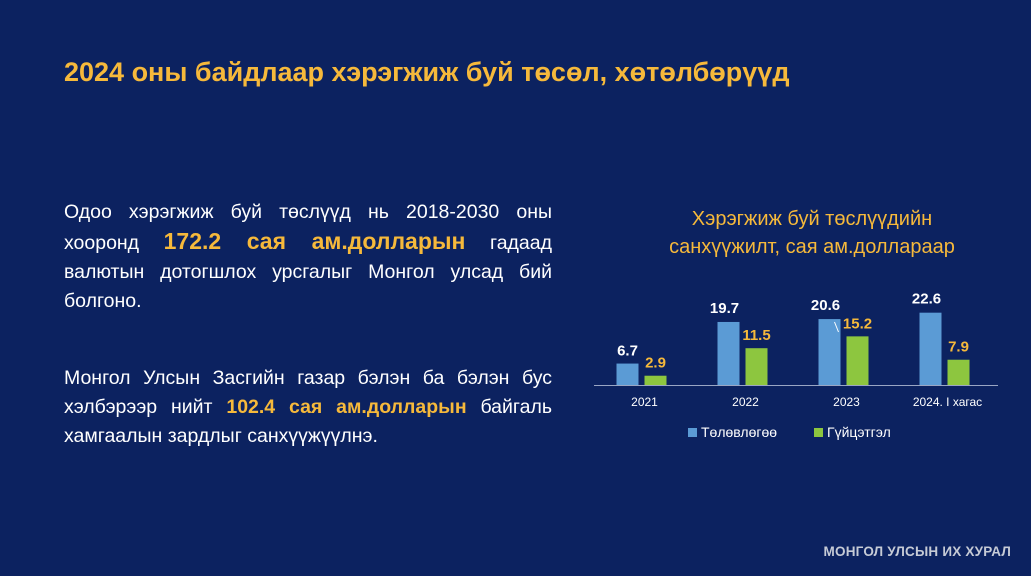 This screenshot has height=576, width=1031. What do you see at coordinates (812, 247) in the screenshot?
I see `chart-title-line: санхүүжилт, сая ам.доллараар` at bounding box center [812, 247].